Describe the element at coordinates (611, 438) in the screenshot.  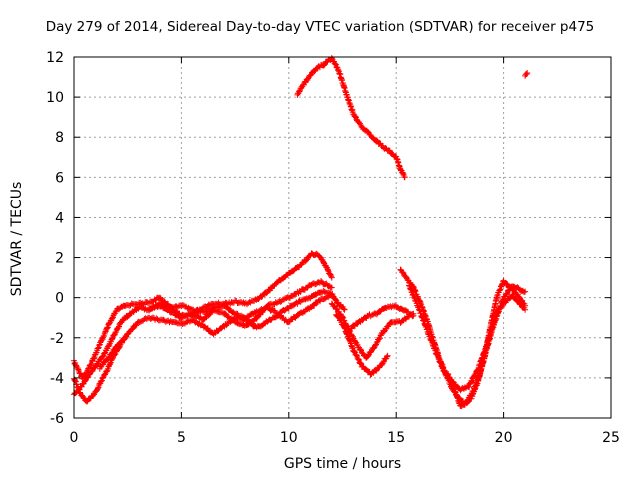
I see `x-tick-label: 25` at that location.